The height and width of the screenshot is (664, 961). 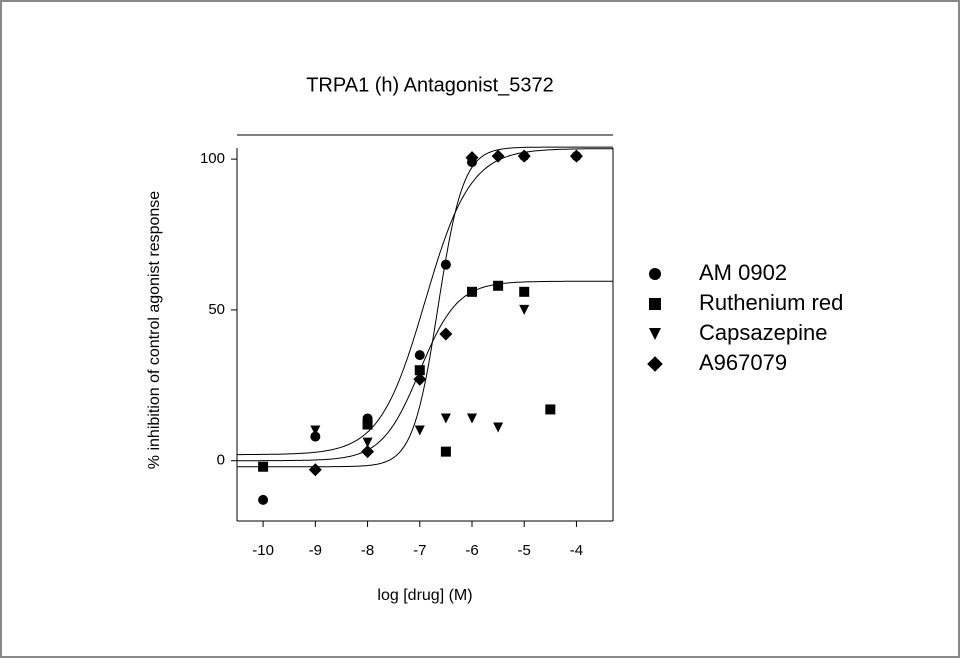 I want to click on y-tick-label: 0, so click(x=221, y=460).